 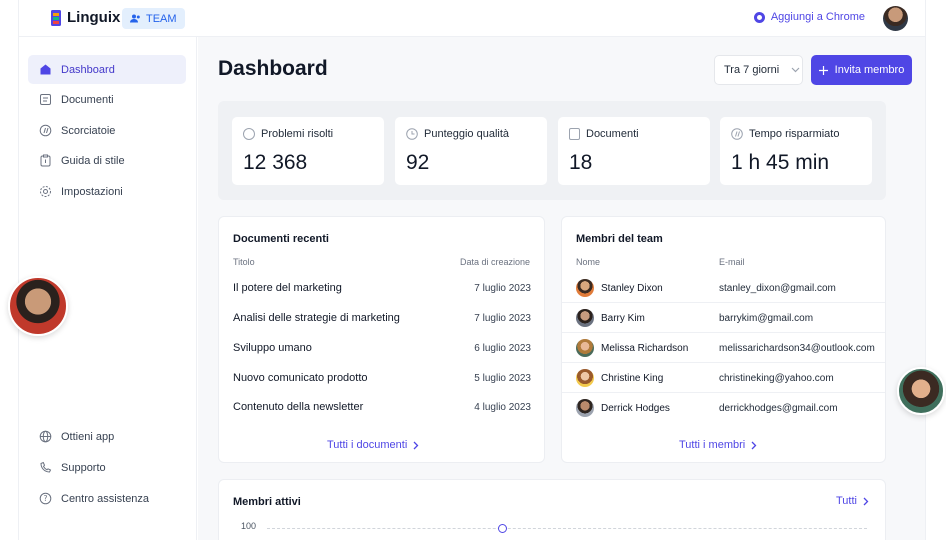 What do you see at coordinates (135, 18) in the screenshot?
I see `users-icon` at bounding box center [135, 18].